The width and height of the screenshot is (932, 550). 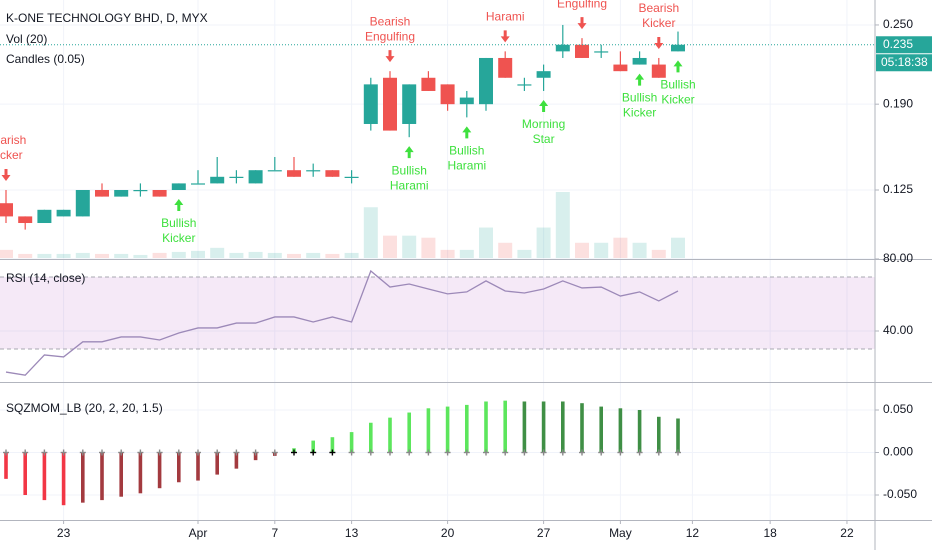 I want to click on x-tick-label: 23, so click(x=64, y=533).